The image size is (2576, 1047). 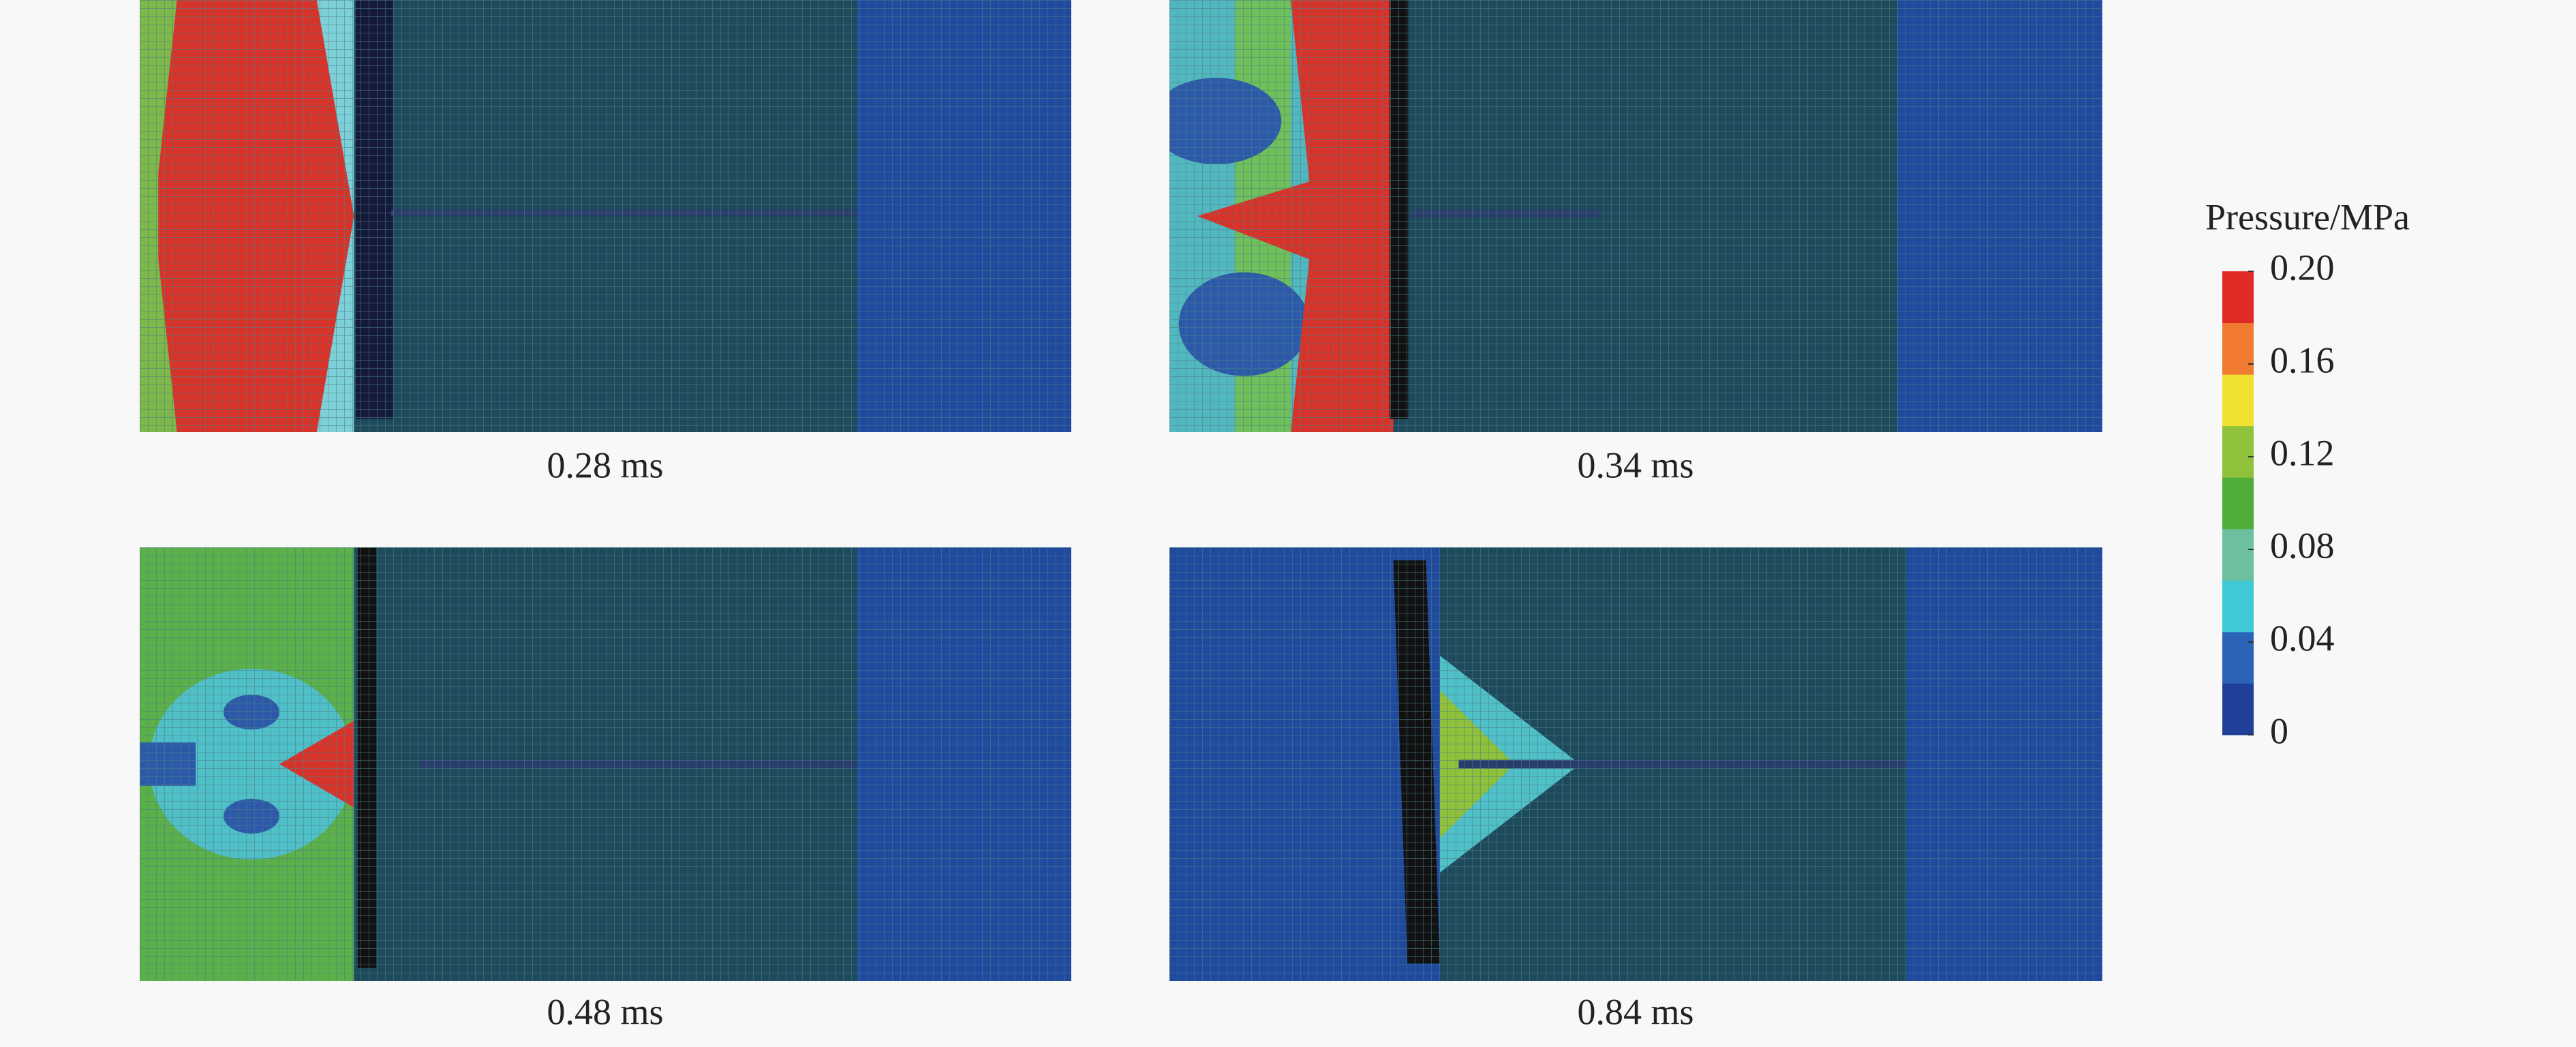 I want to click on tick-label: 0.16, so click(x=2302, y=359).